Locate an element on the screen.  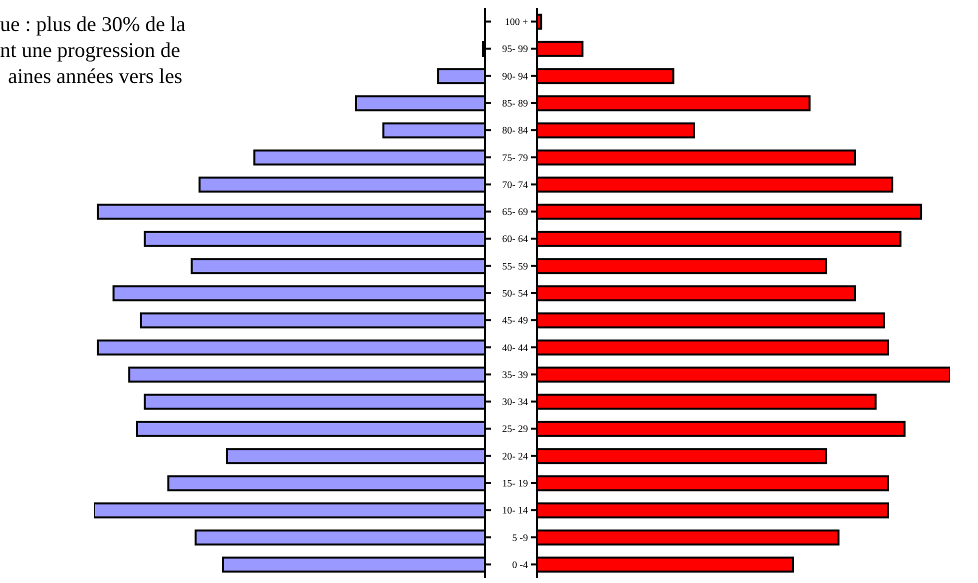
y-tick-label: 80- 84 is located at coordinates (515, 131).